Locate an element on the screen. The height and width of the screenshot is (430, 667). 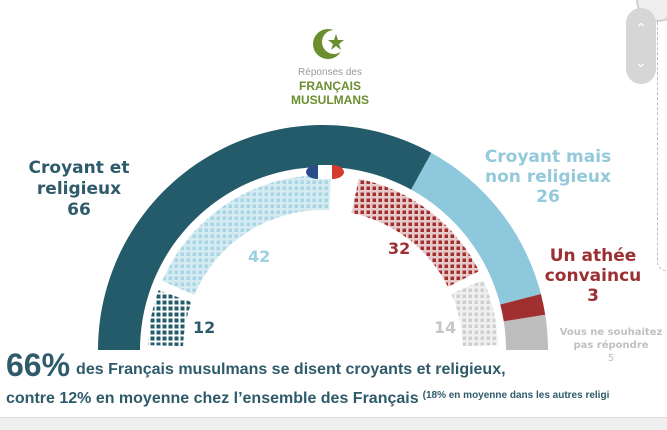
label-value: 5 is located at coordinates (611, 358).